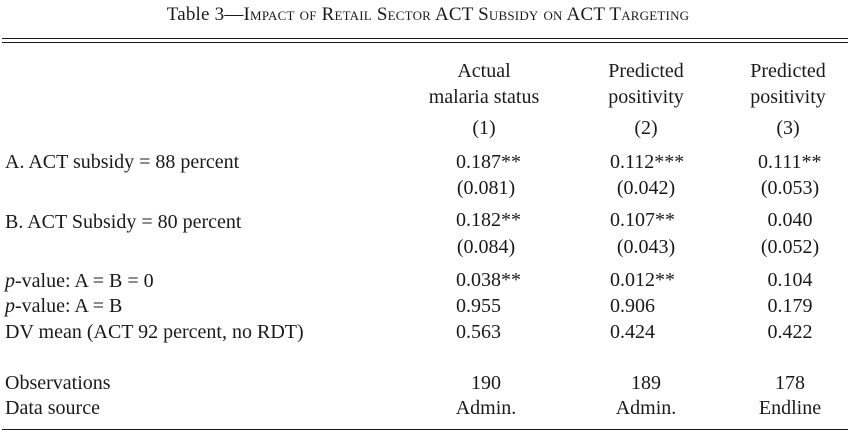 The image size is (856, 440). What do you see at coordinates (632, 306) in the screenshot?
I see `row-pab-col2: 0.906` at bounding box center [632, 306].